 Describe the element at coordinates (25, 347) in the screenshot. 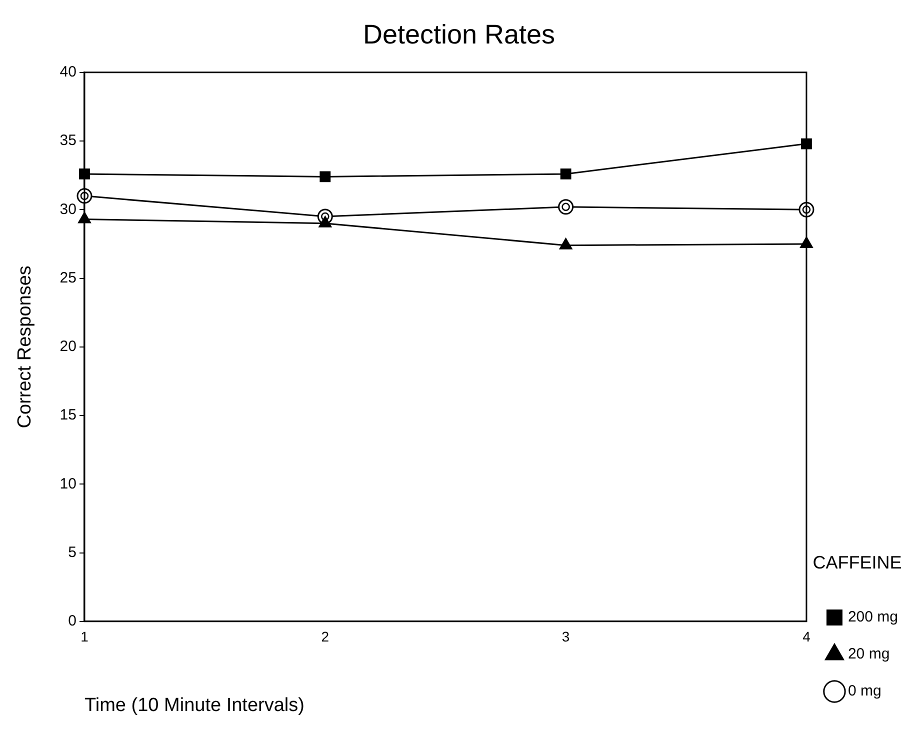

I see `y-axis-title: Correct Responses` at that location.